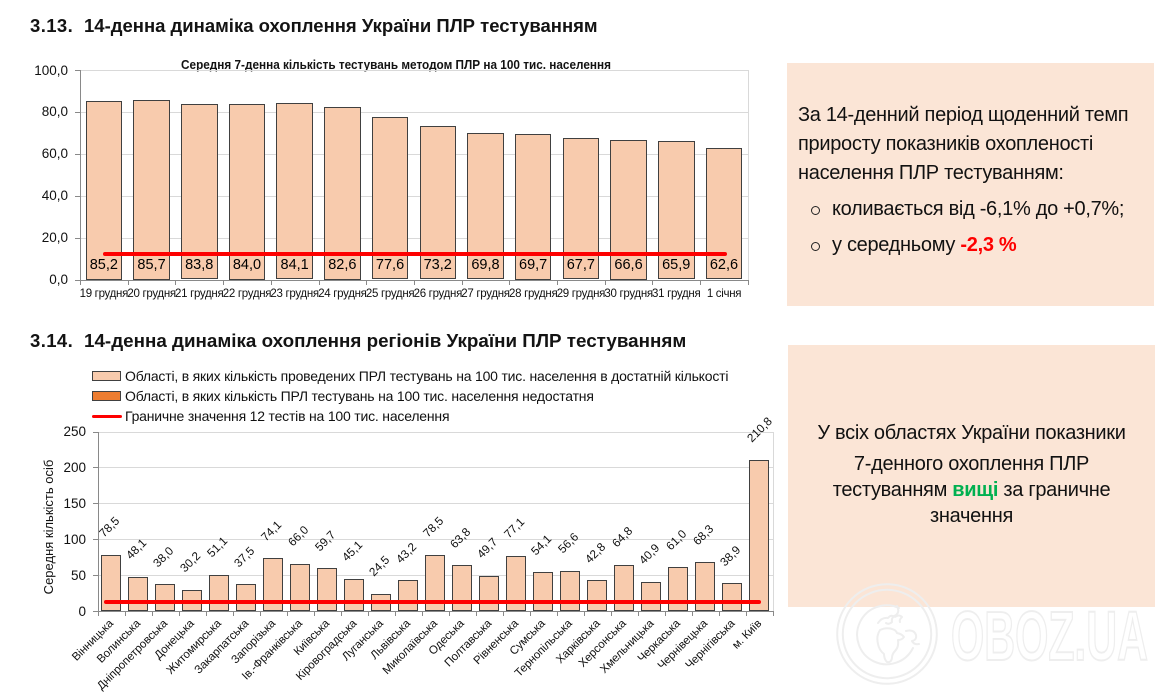  Describe the element at coordinates (1049, 636) in the screenshot. I see `svg-text: OBOZ.UA` at that location.